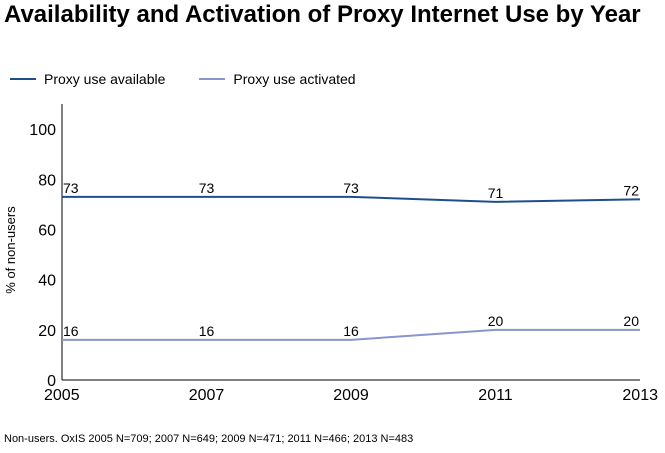 Image resolution: width=665 pixels, height=453 pixels. I want to click on legend: Proxy use available Proxy use activated, so click(200, 79).